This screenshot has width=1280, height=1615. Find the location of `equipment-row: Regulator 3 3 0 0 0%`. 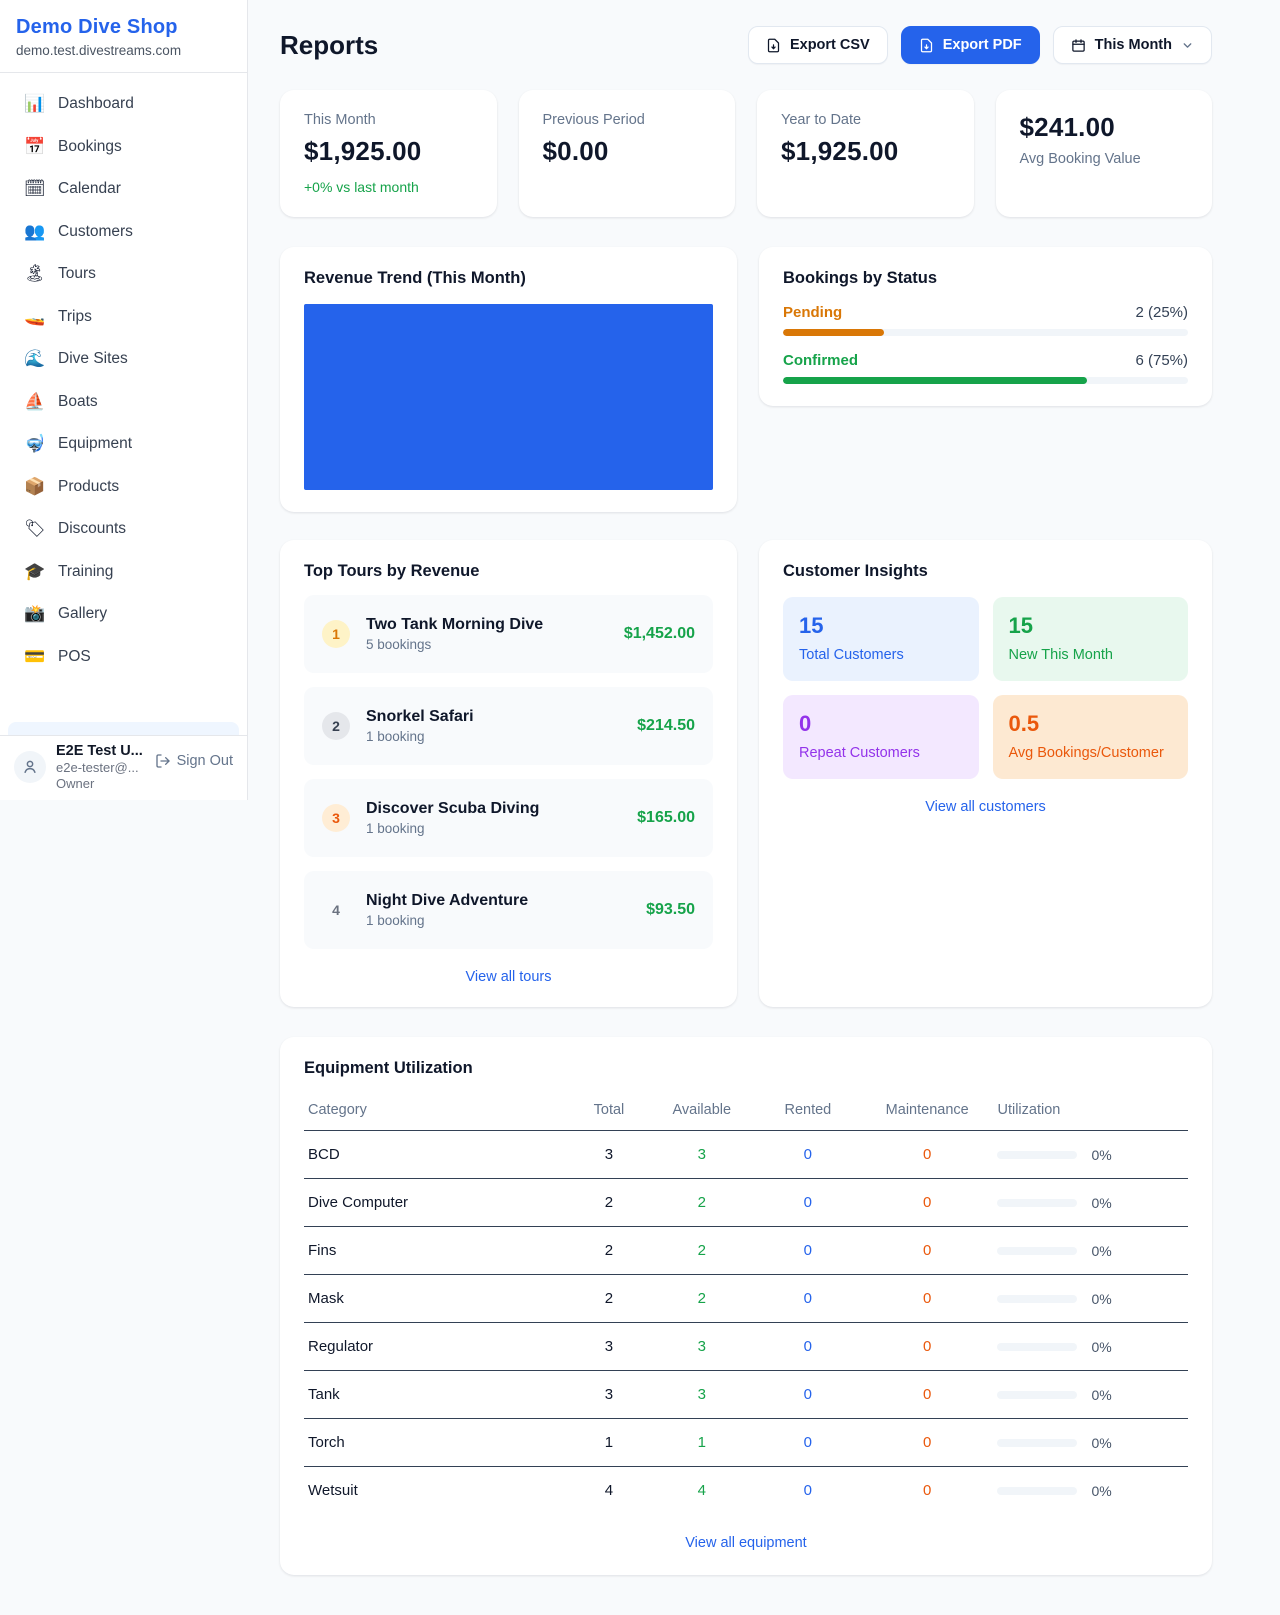

equipment-row: Regulator 3 3 0 0 0% is located at coordinates (746, 1346).